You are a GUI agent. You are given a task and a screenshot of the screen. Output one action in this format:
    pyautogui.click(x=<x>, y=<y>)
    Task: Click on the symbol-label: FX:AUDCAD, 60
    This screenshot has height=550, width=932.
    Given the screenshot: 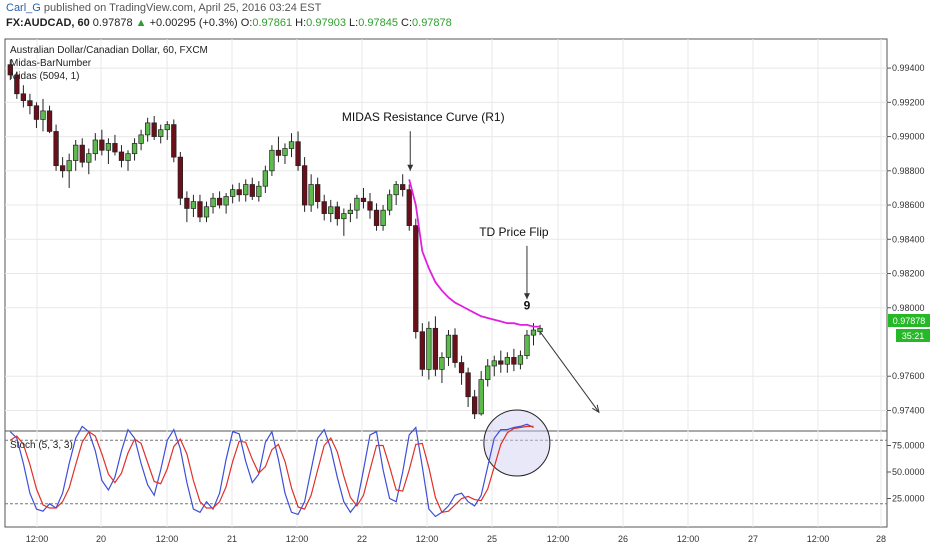 What is the action you would take?
    pyautogui.click(x=48, y=23)
    